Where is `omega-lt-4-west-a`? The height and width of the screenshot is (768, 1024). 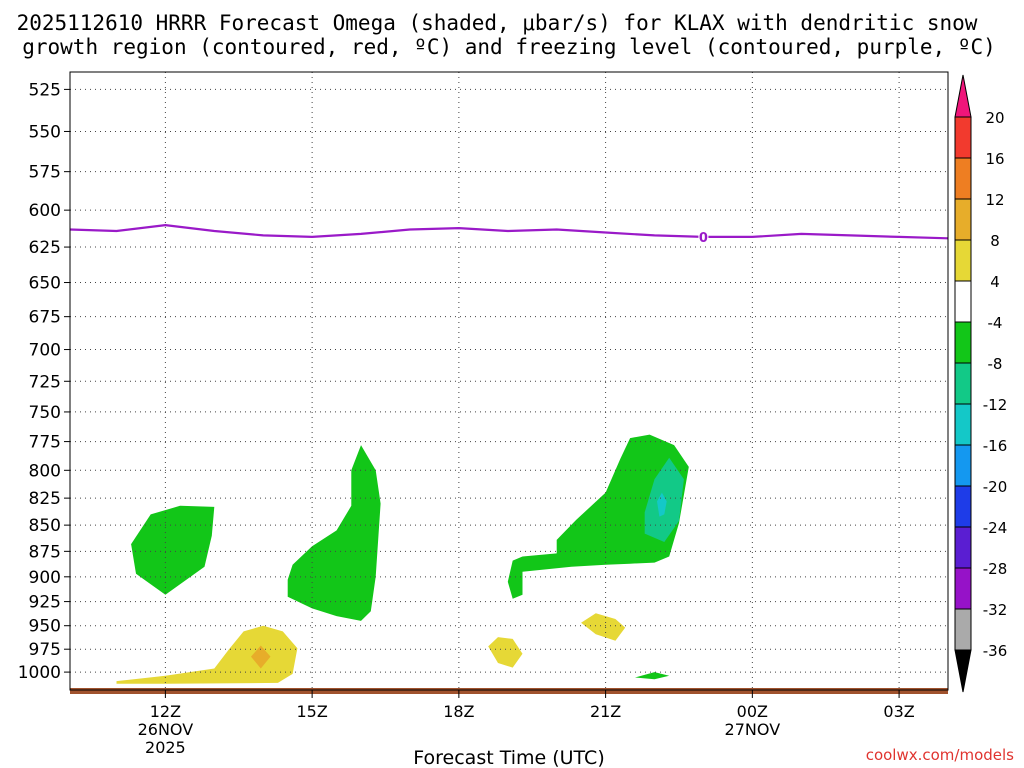 omega-lt-4-west-a is located at coordinates (173, 550).